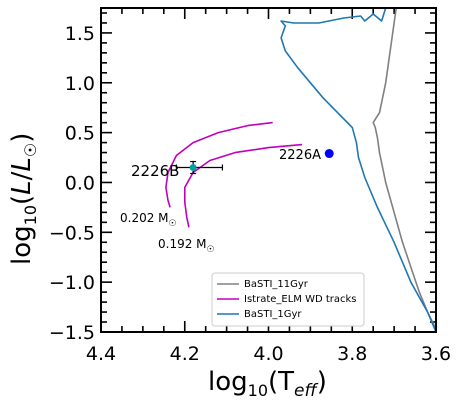 The image size is (459, 405). What do you see at coordinates (72, 283) in the screenshot?
I see `y-tick-label: −1.0` at bounding box center [72, 283].